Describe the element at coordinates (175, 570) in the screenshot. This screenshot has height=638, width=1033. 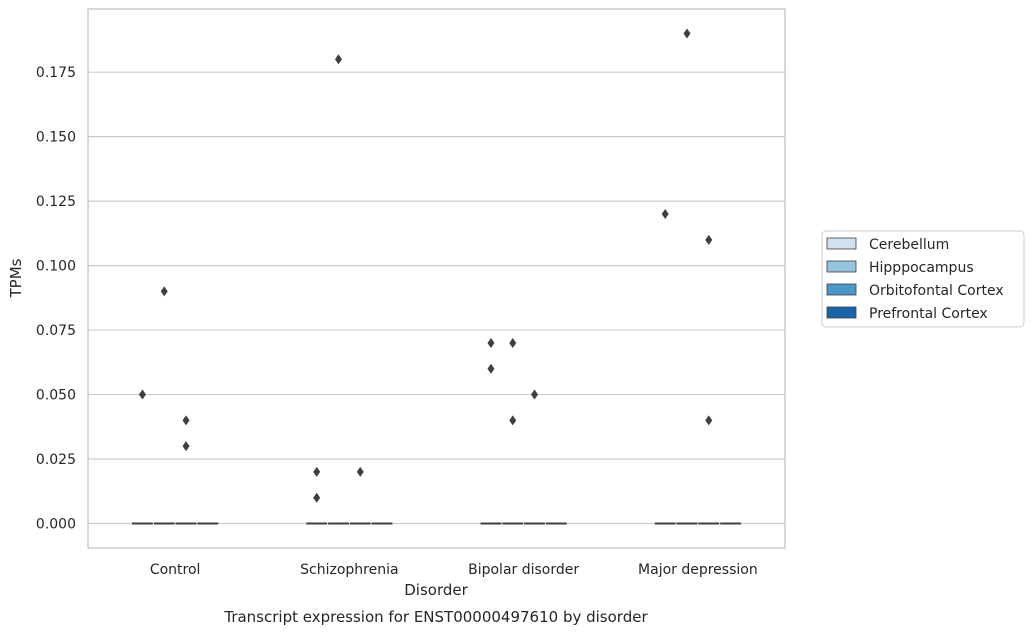
I see `x-tick-label: Control` at that location.